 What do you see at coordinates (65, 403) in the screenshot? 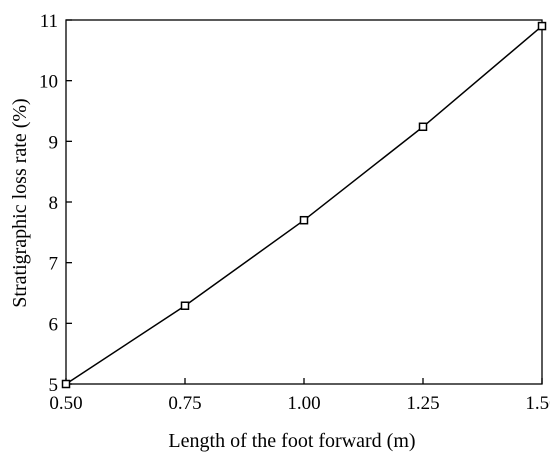
I see `x-tick-label: 0.50` at bounding box center [65, 403].